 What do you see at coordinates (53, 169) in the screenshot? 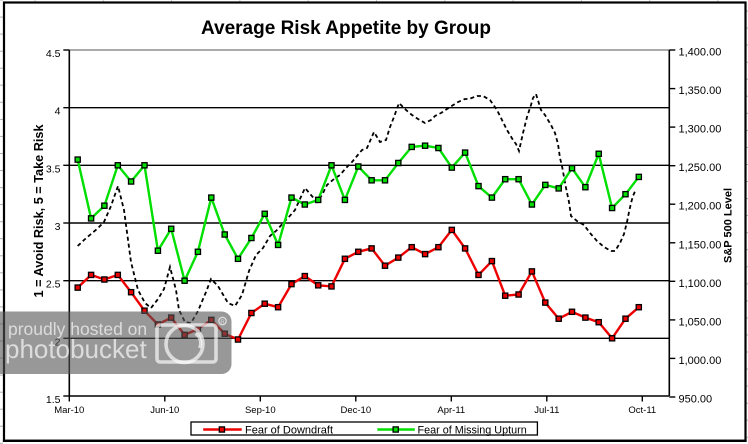
I see `svg-text: 3.5` at bounding box center [53, 169].